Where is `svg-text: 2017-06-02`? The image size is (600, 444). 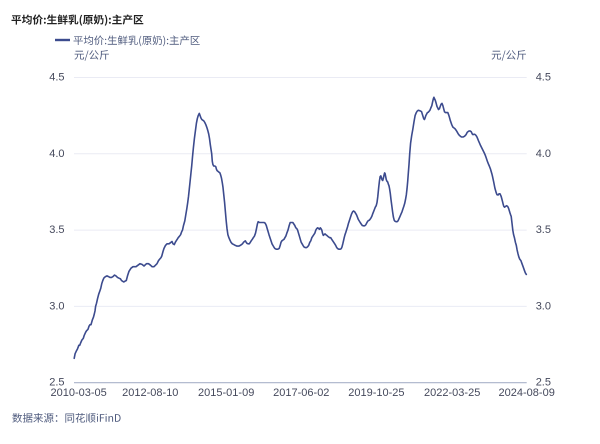 svg-text: 2017-06-02 is located at coordinates (301, 393).